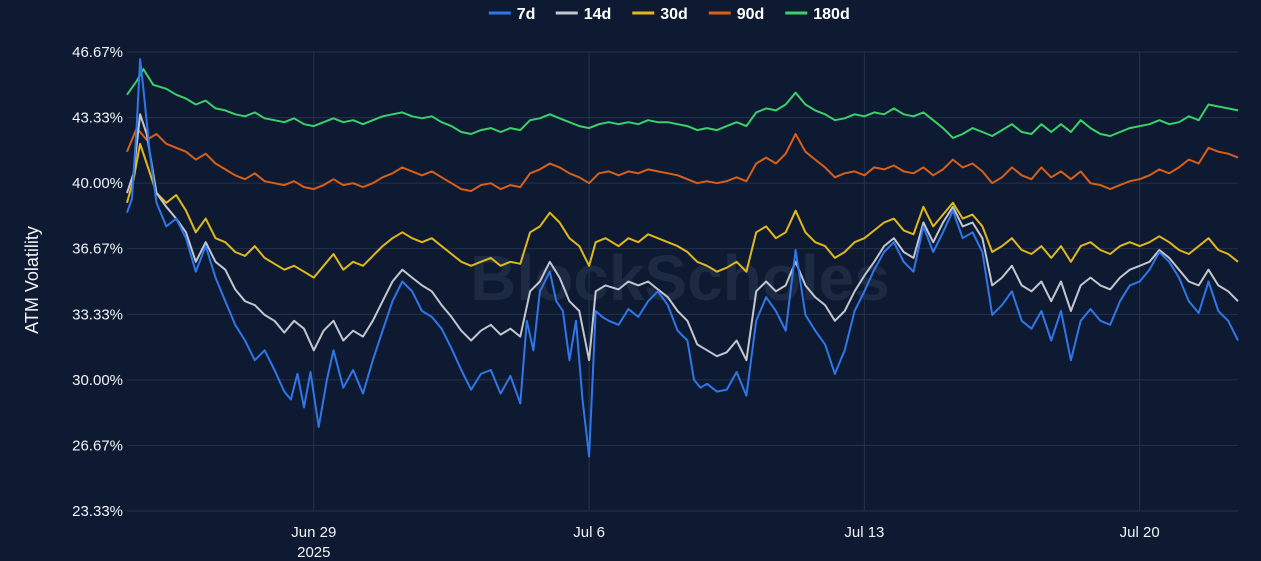 Image resolution: width=1261 pixels, height=561 pixels. What do you see at coordinates (32, 280) in the screenshot?
I see `y-axis-title: ATM Volatility` at bounding box center [32, 280].